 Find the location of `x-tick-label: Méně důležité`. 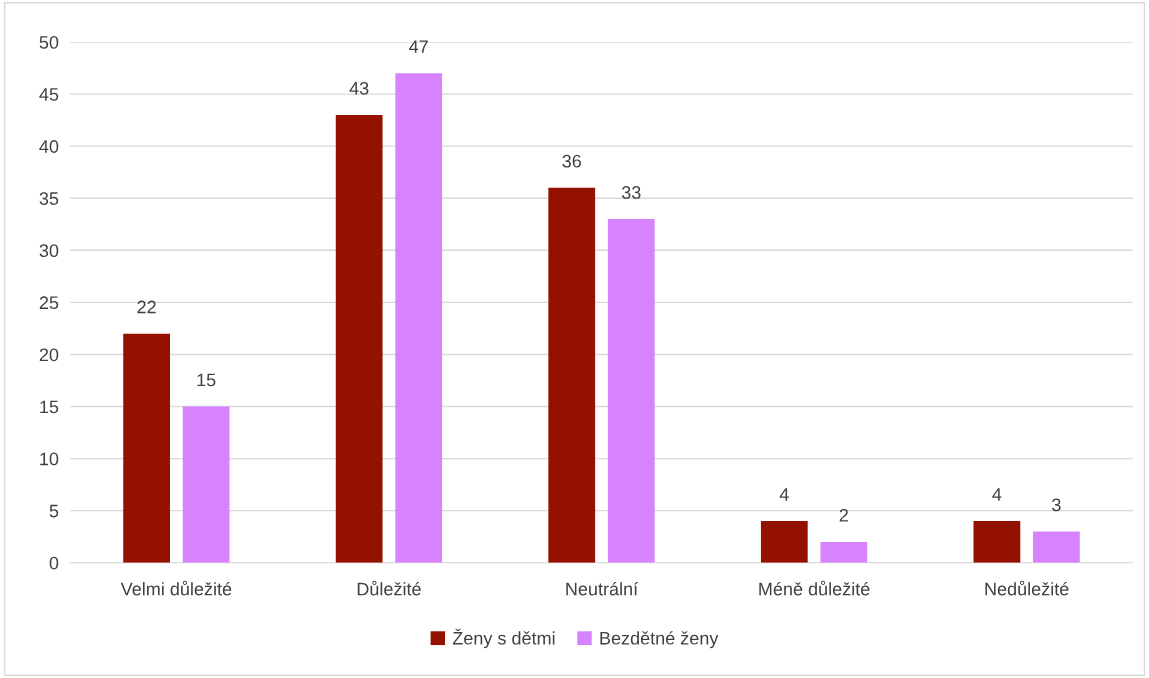

x-tick-label: Méně důležité is located at coordinates (814, 588).